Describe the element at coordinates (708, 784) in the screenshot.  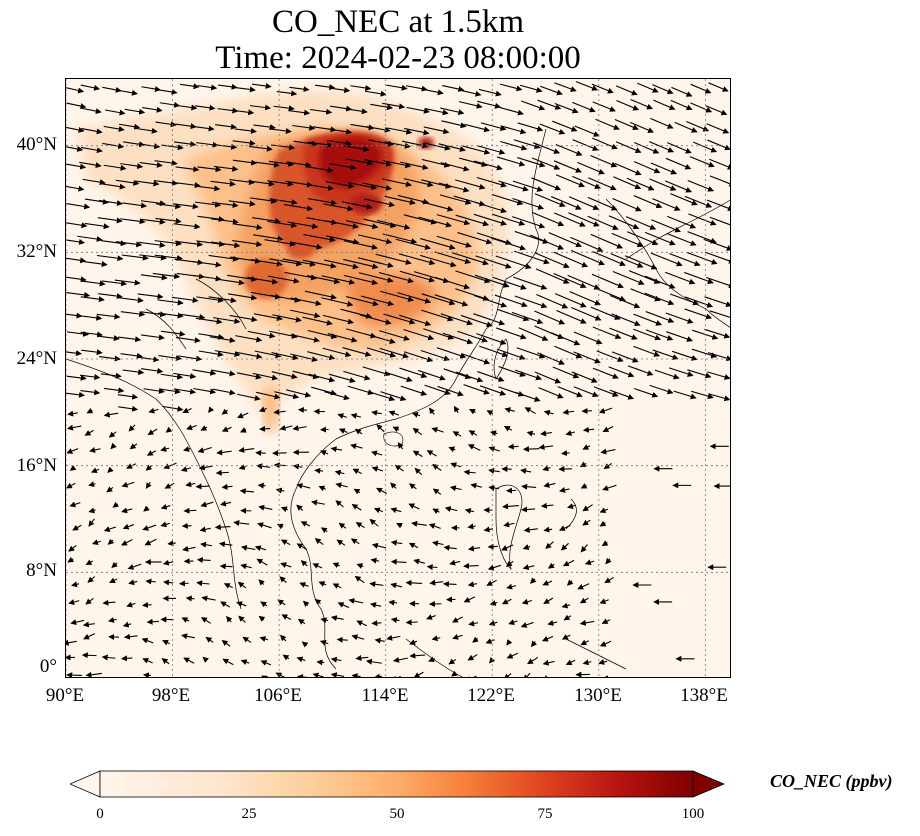
I see `colorbar-over-triangle` at that location.